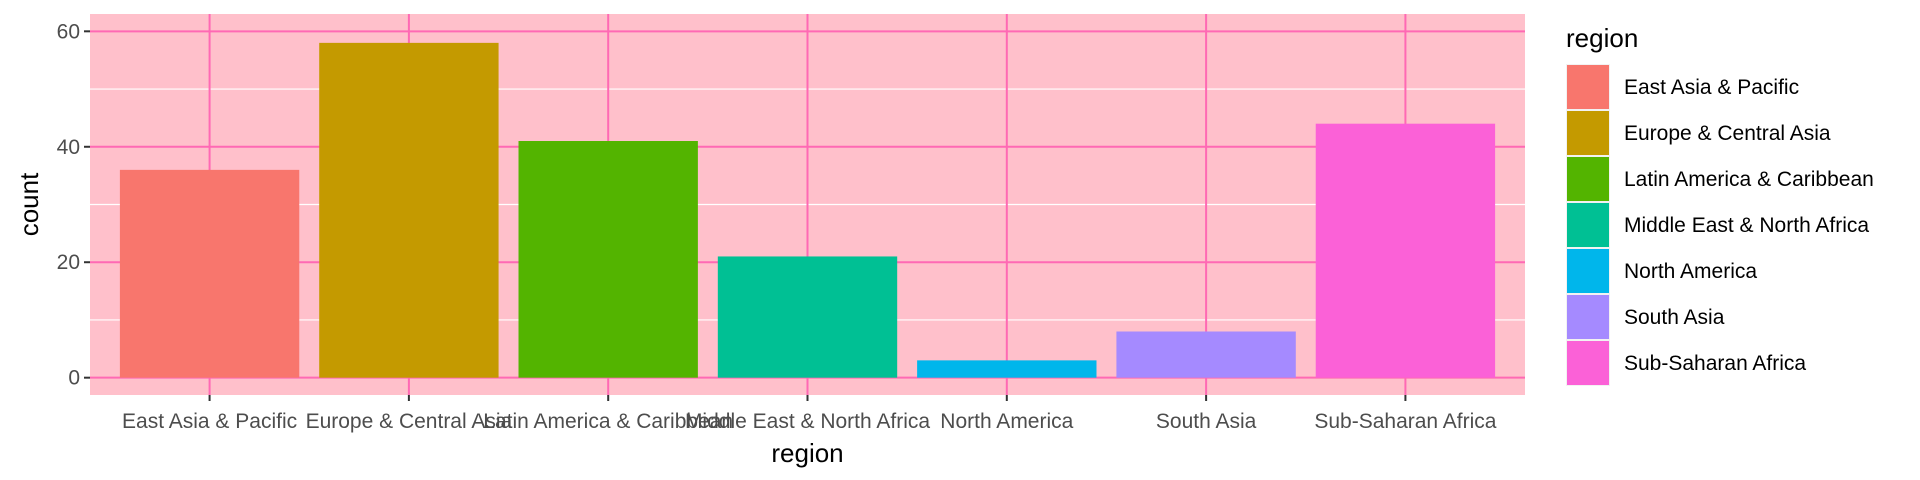 This screenshot has width=1920, height=480. What do you see at coordinates (29, 204) in the screenshot?
I see `y-axis-title: count` at bounding box center [29, 204].